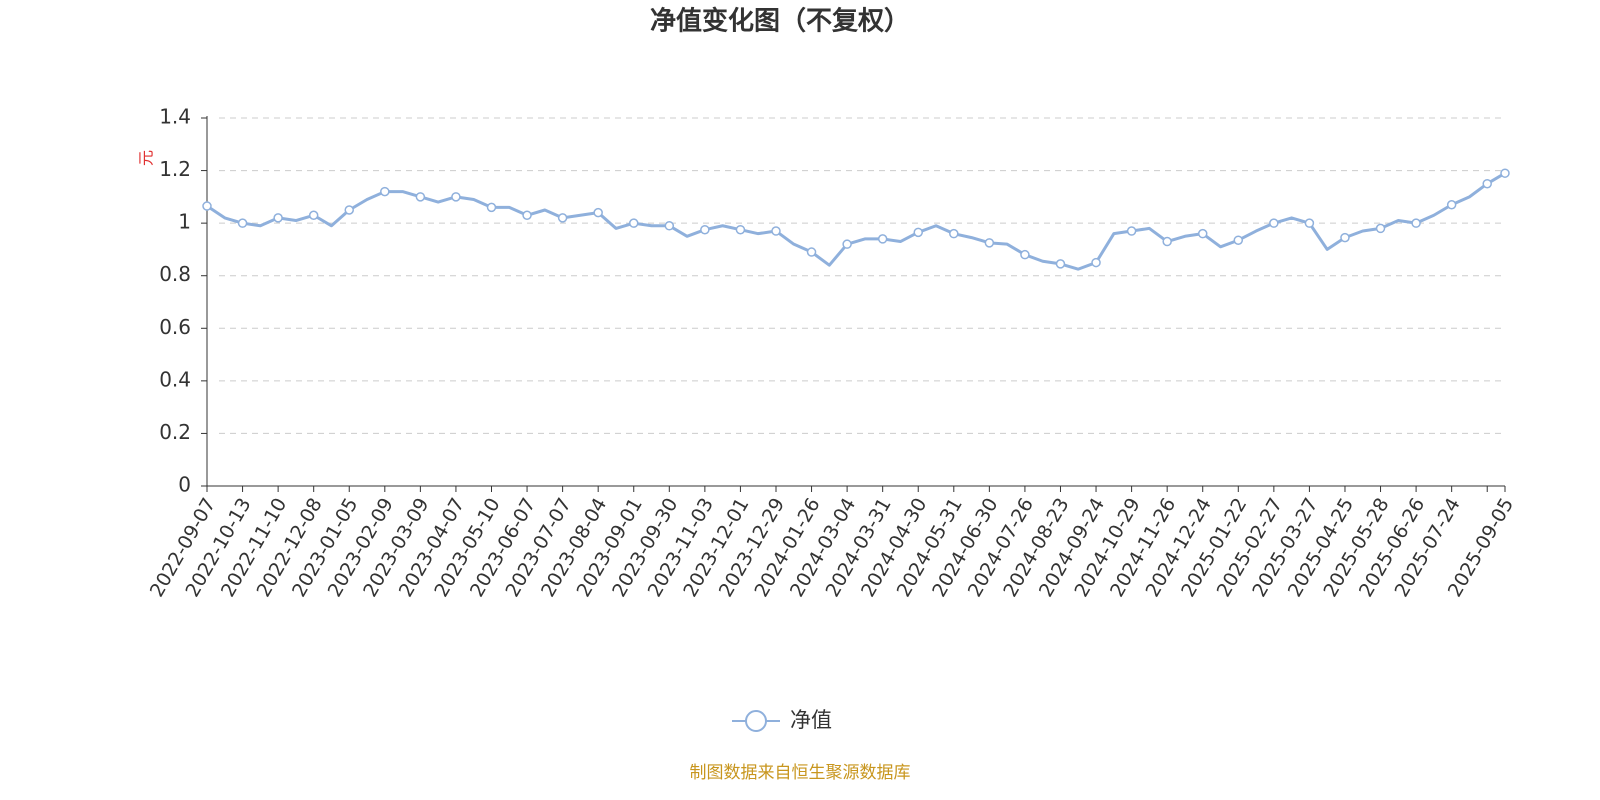 This screenshot has height=800, width=1600. What do you see at coordinates (175, 169) in the screenshot?
I see `y-tick-label: 1.2` at bounding box center [175, 169].